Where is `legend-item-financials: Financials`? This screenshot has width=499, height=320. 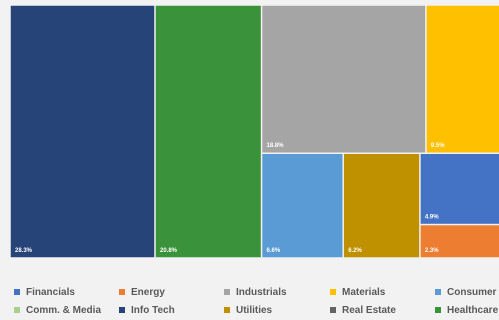 legend-item-financials: Financials is located at coordinates (44, 292).